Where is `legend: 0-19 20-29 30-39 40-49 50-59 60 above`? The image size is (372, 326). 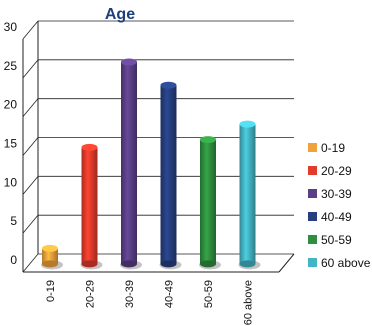
legend: 0-19 20-29 30-39 40-49 50-59 60 above is located at coordinates (339, 205).